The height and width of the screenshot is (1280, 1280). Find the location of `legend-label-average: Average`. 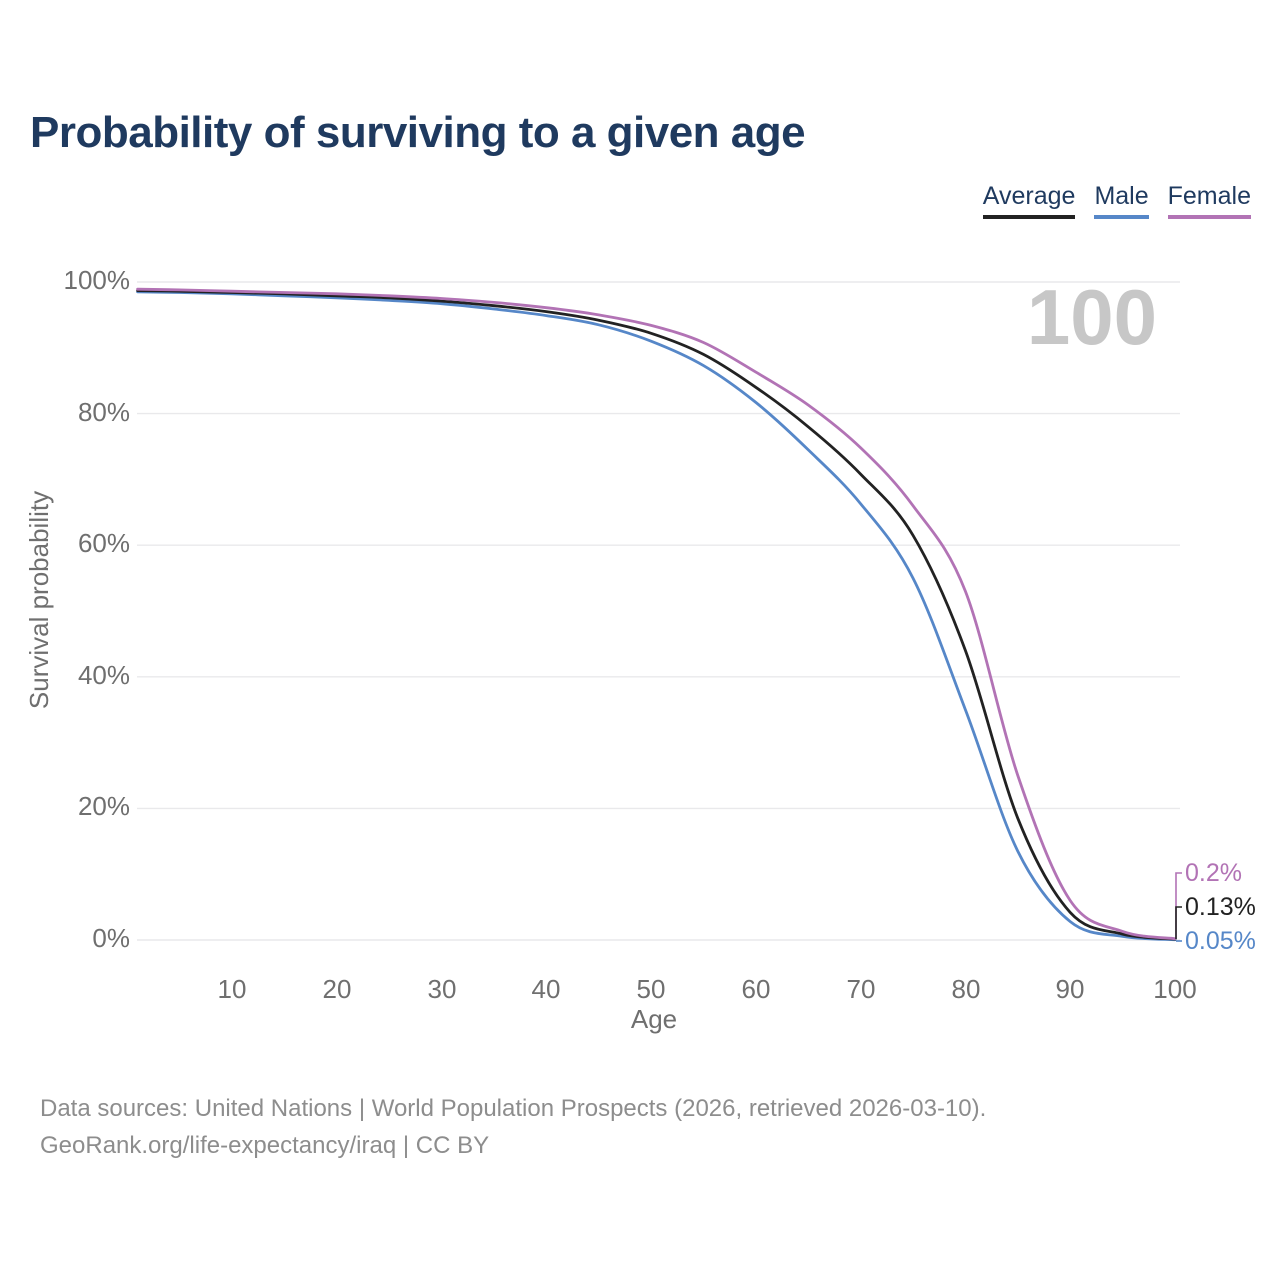

legend-label-average: Average is located at coordinates (1029, 196).